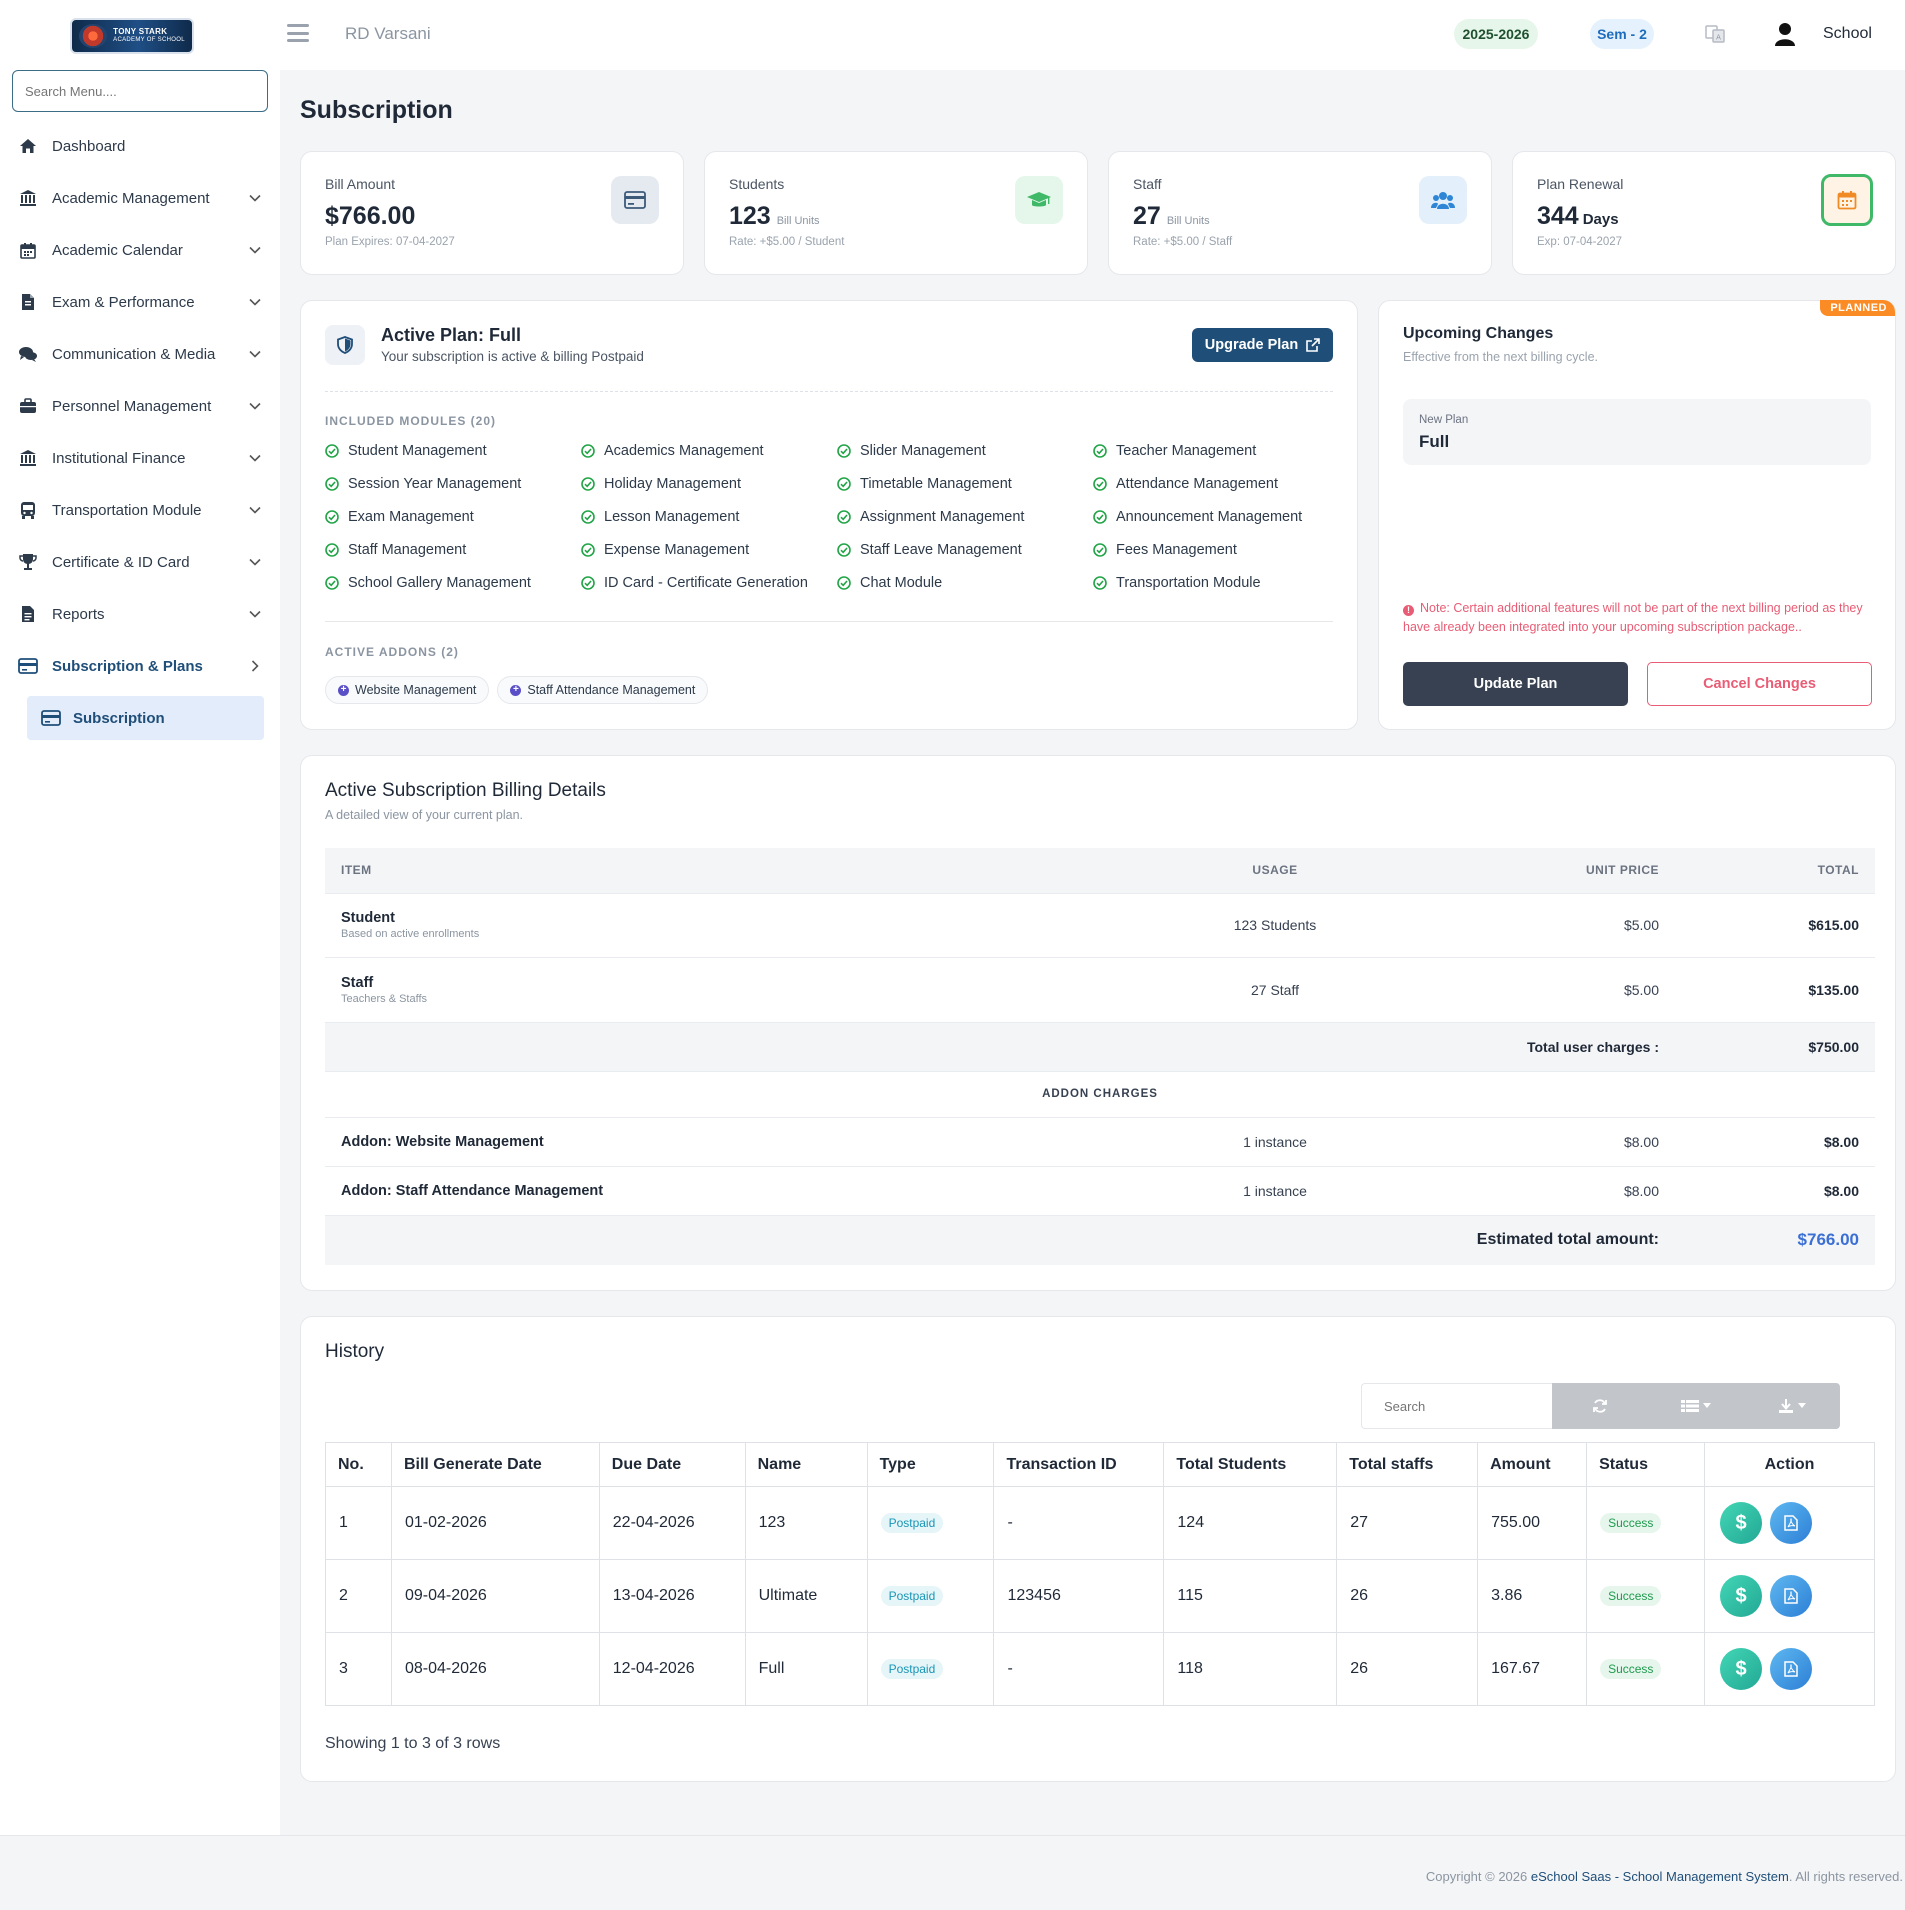 The height and width of the screenshot is (1910, 1905). I want to click on info-icon: !, so click(1408, 610).